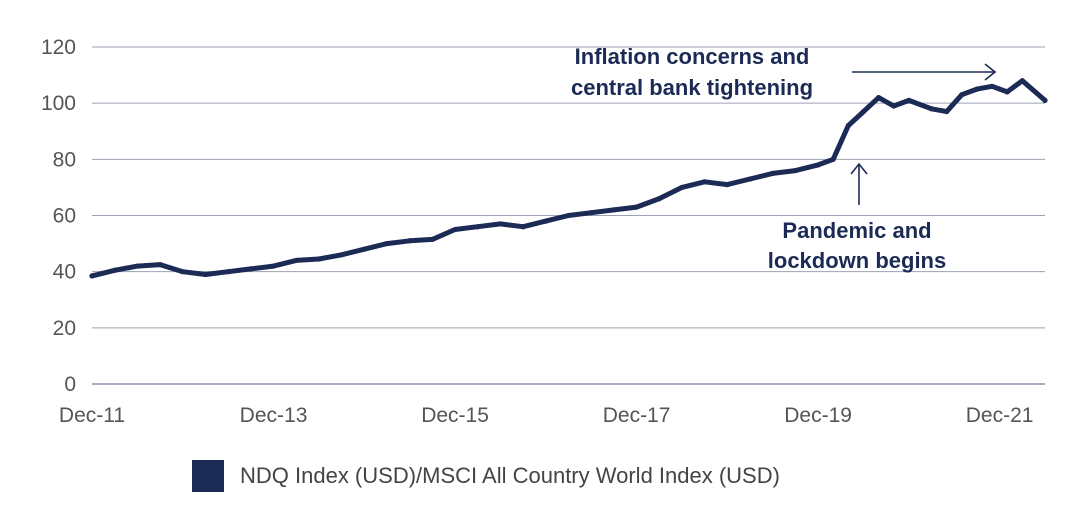  I want to click on y-axis-ticks: 0 20 40 60 80 100 120, so click(58, 216).